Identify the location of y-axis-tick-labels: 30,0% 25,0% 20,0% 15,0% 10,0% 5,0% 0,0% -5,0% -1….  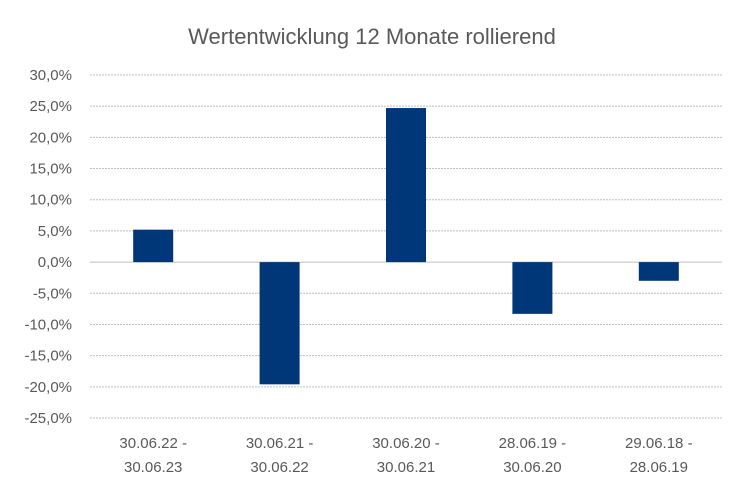
(48, 247).